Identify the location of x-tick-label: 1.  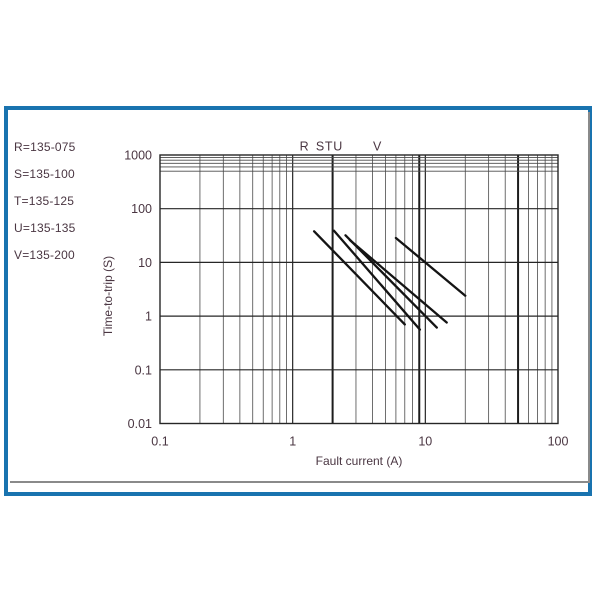
(292, 442).